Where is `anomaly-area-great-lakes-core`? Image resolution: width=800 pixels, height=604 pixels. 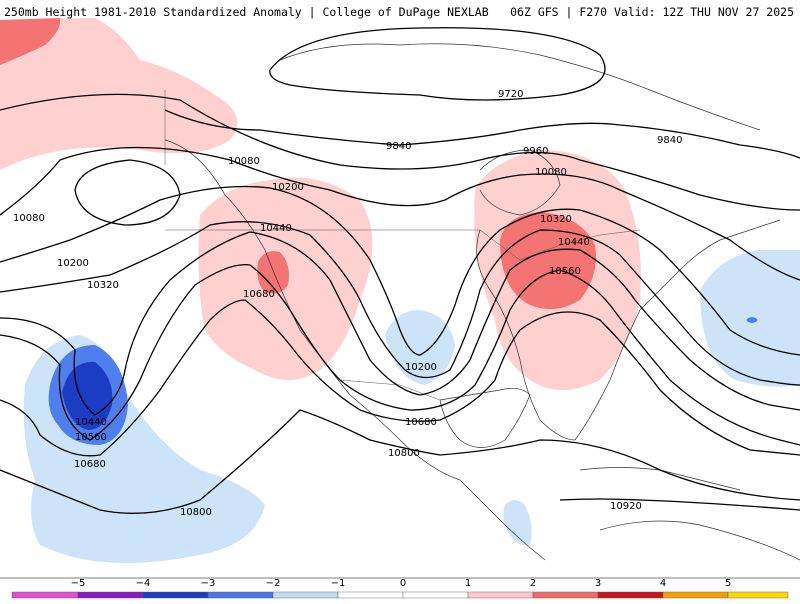 anomaly-area-great-lakes-core is located at coordinates (548, 260).